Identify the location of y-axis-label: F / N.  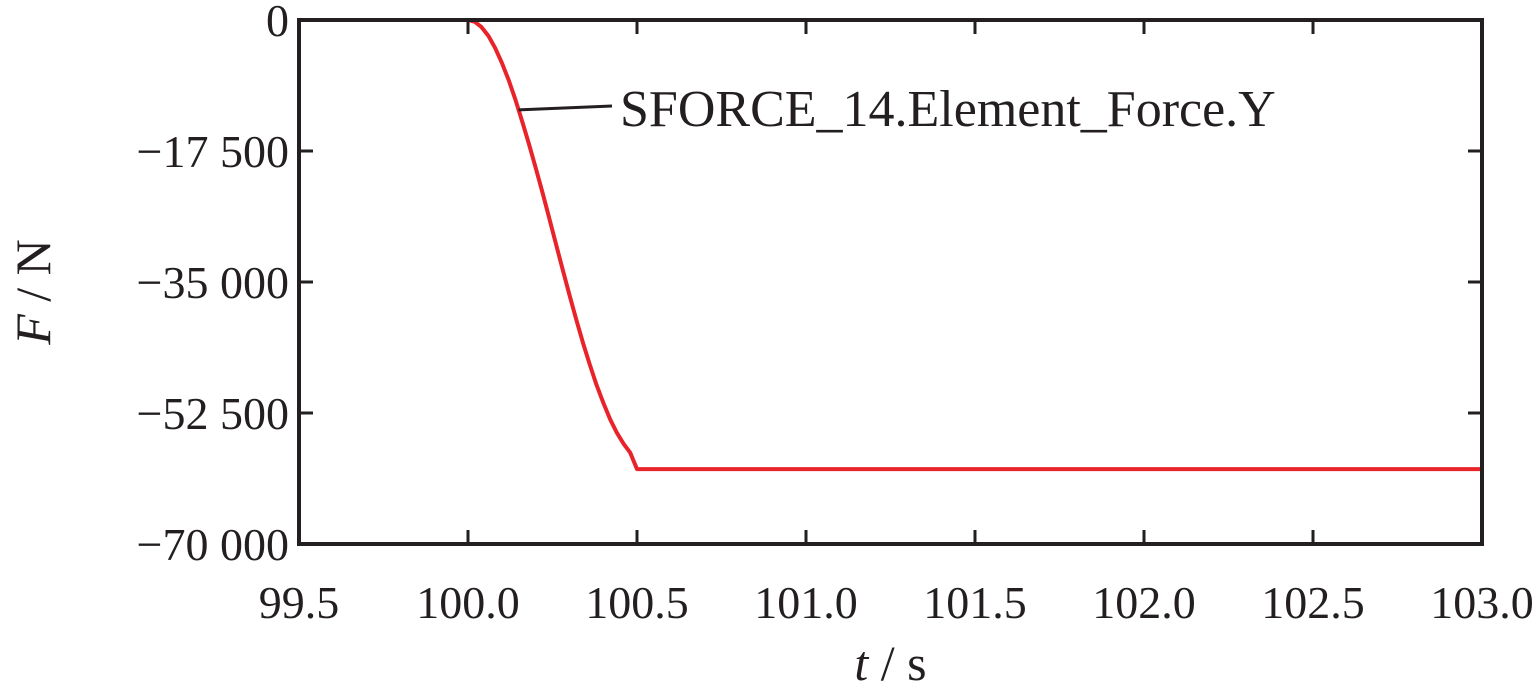
(33, 292).